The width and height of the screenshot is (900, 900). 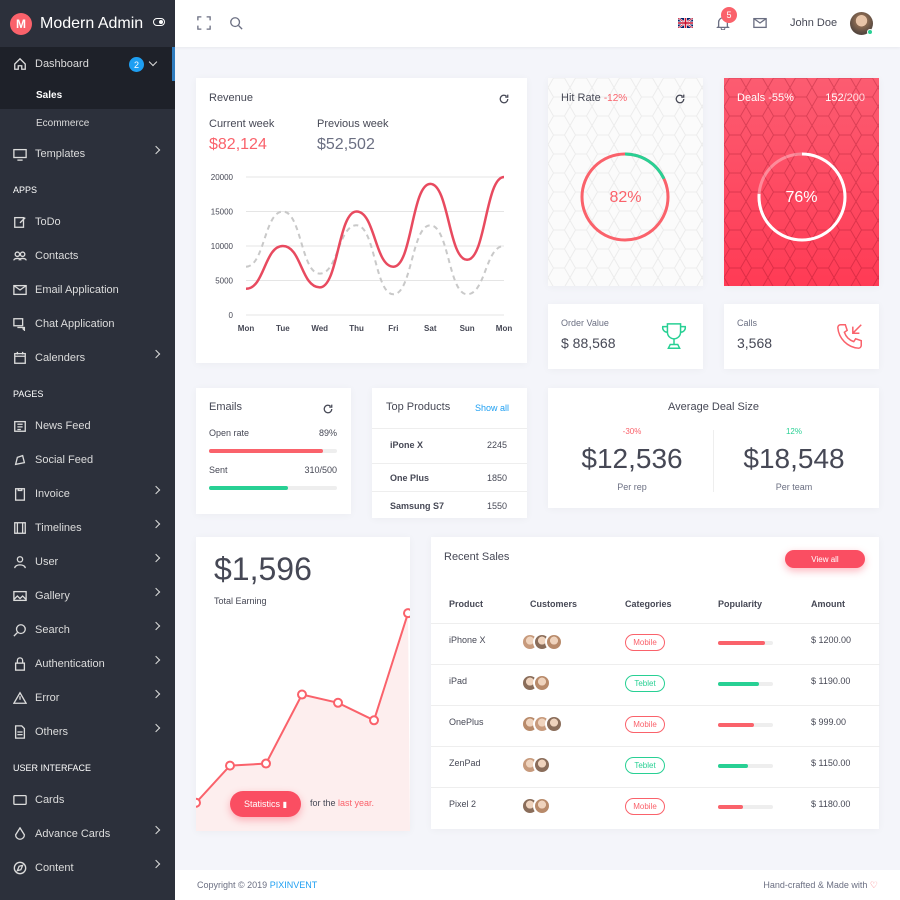 What do you see at coordinates (75, 324) in the screenshot?
I see `sidebar-item-label: Chat Application` at bounding box center [75, 324].